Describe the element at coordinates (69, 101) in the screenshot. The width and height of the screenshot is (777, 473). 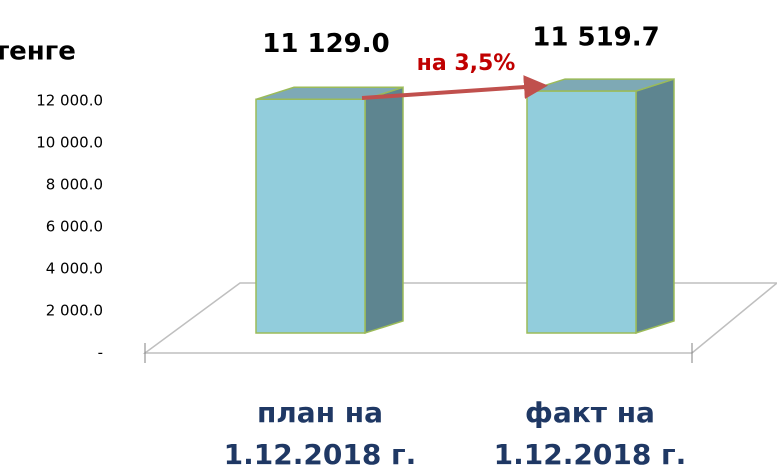
I see `y-tick-label: 12 000.0` at that location.